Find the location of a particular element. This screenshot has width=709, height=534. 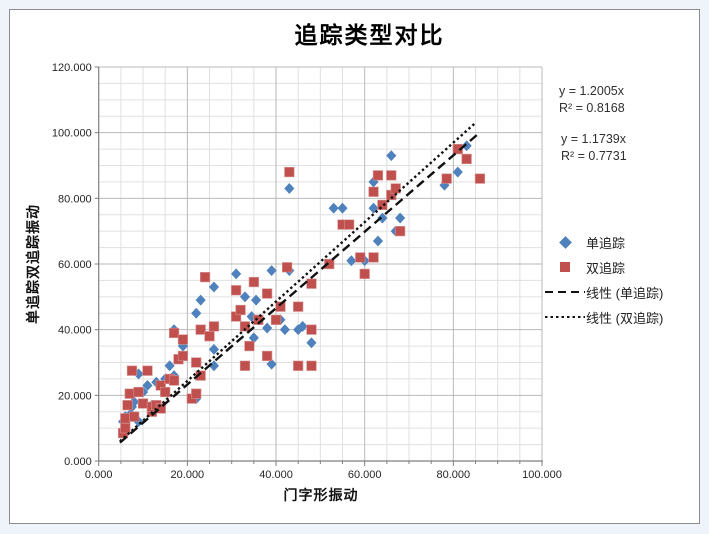

y-tick-label: 80.000 is located at coordinates (75, 199).